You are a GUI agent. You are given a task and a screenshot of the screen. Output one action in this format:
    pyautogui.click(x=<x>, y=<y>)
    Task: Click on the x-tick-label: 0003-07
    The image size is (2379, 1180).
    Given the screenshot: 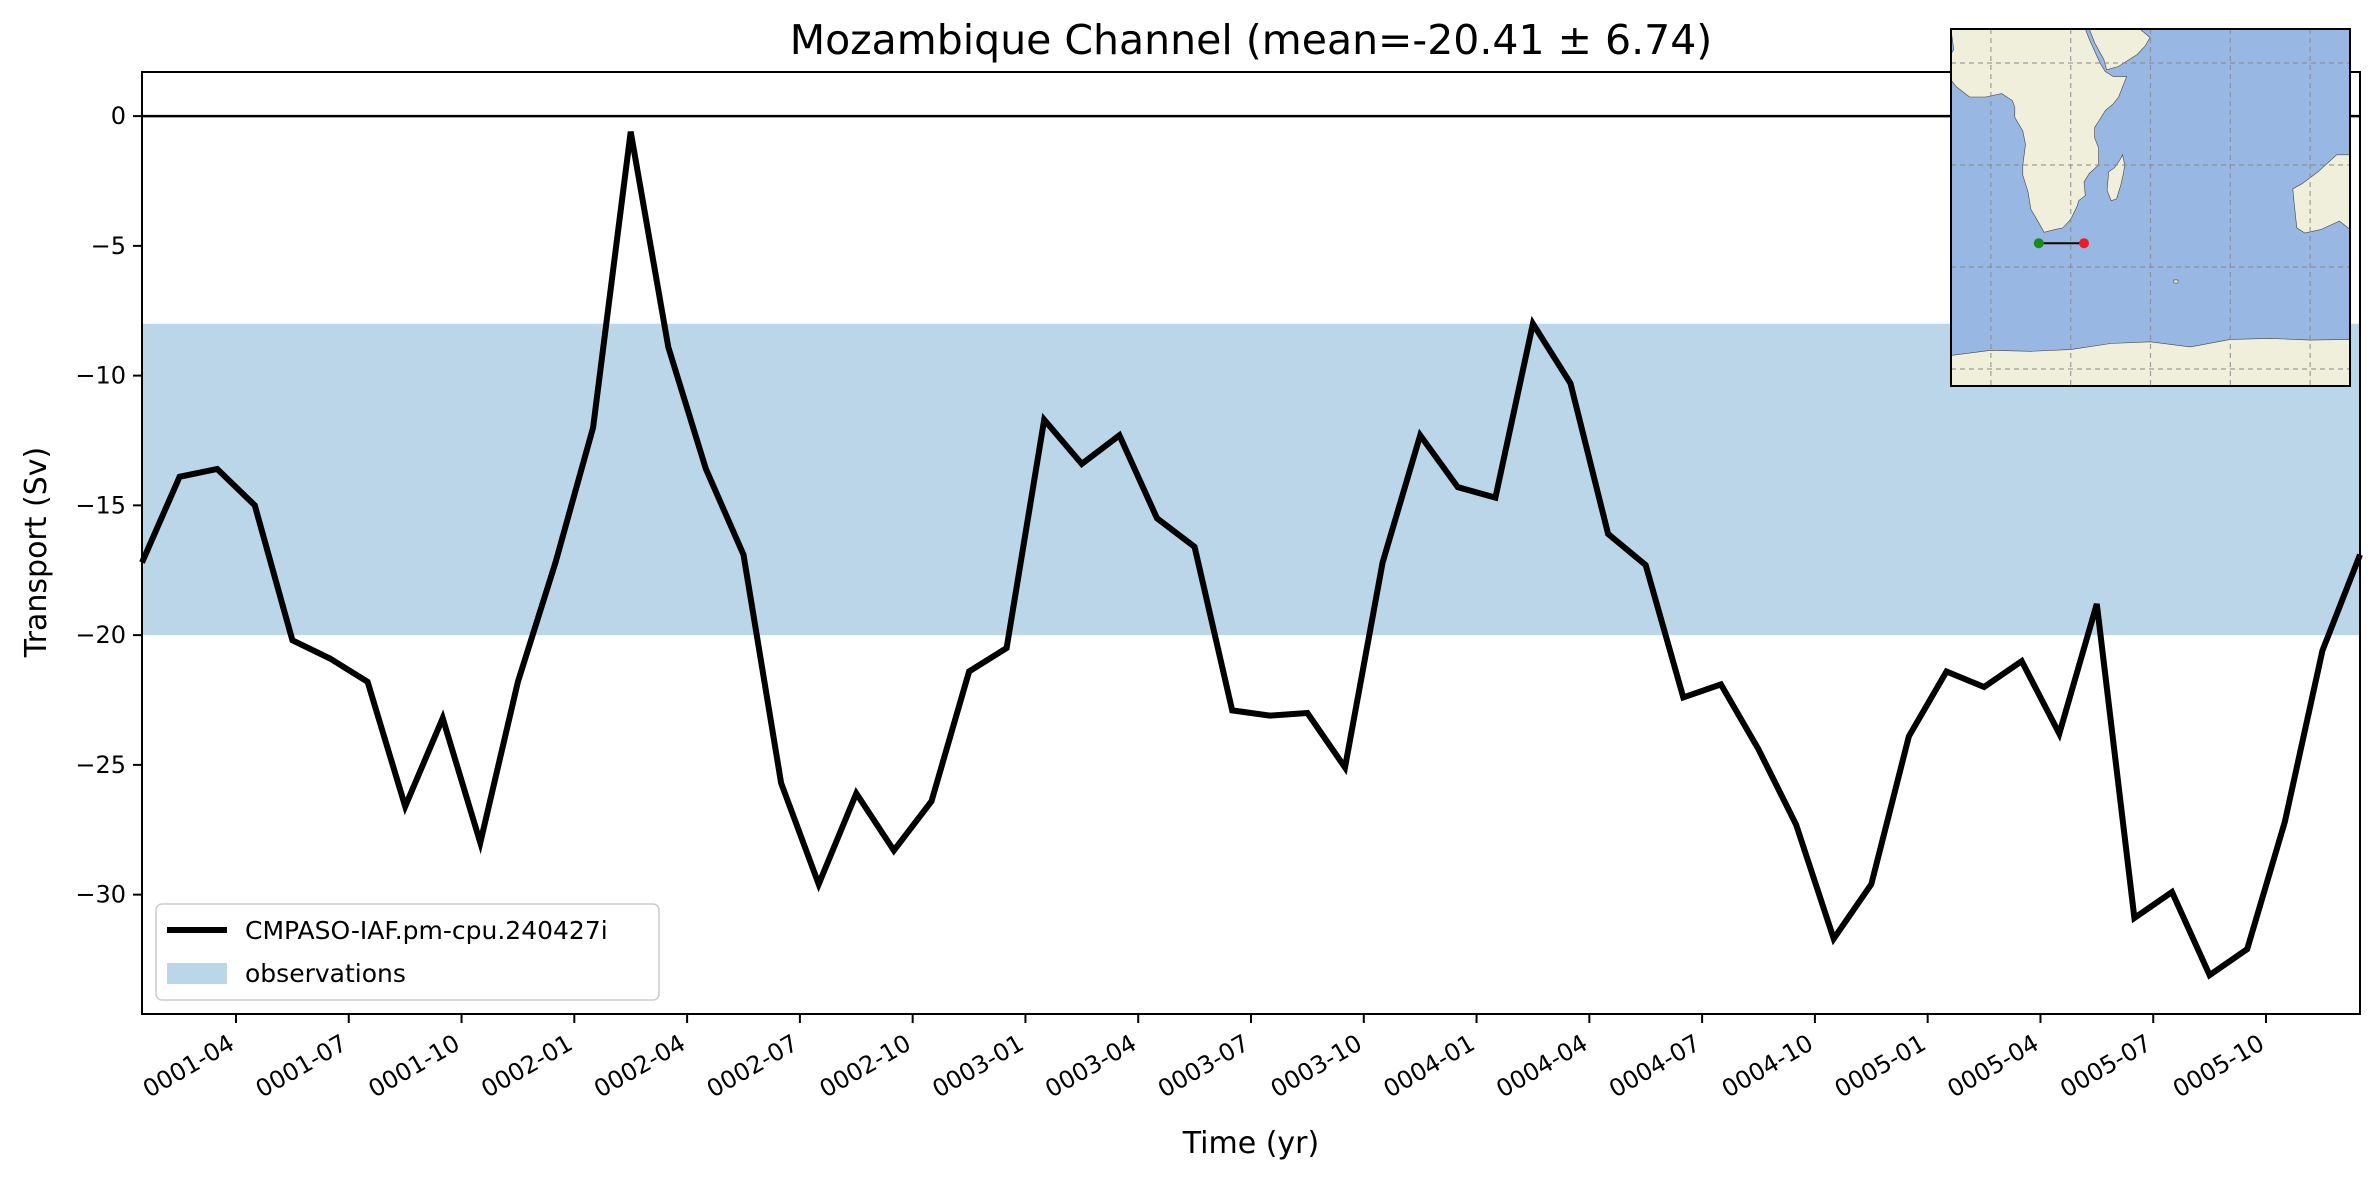 What is the action you would take?
    pyautogui.click(x=1203, y=1066)
    